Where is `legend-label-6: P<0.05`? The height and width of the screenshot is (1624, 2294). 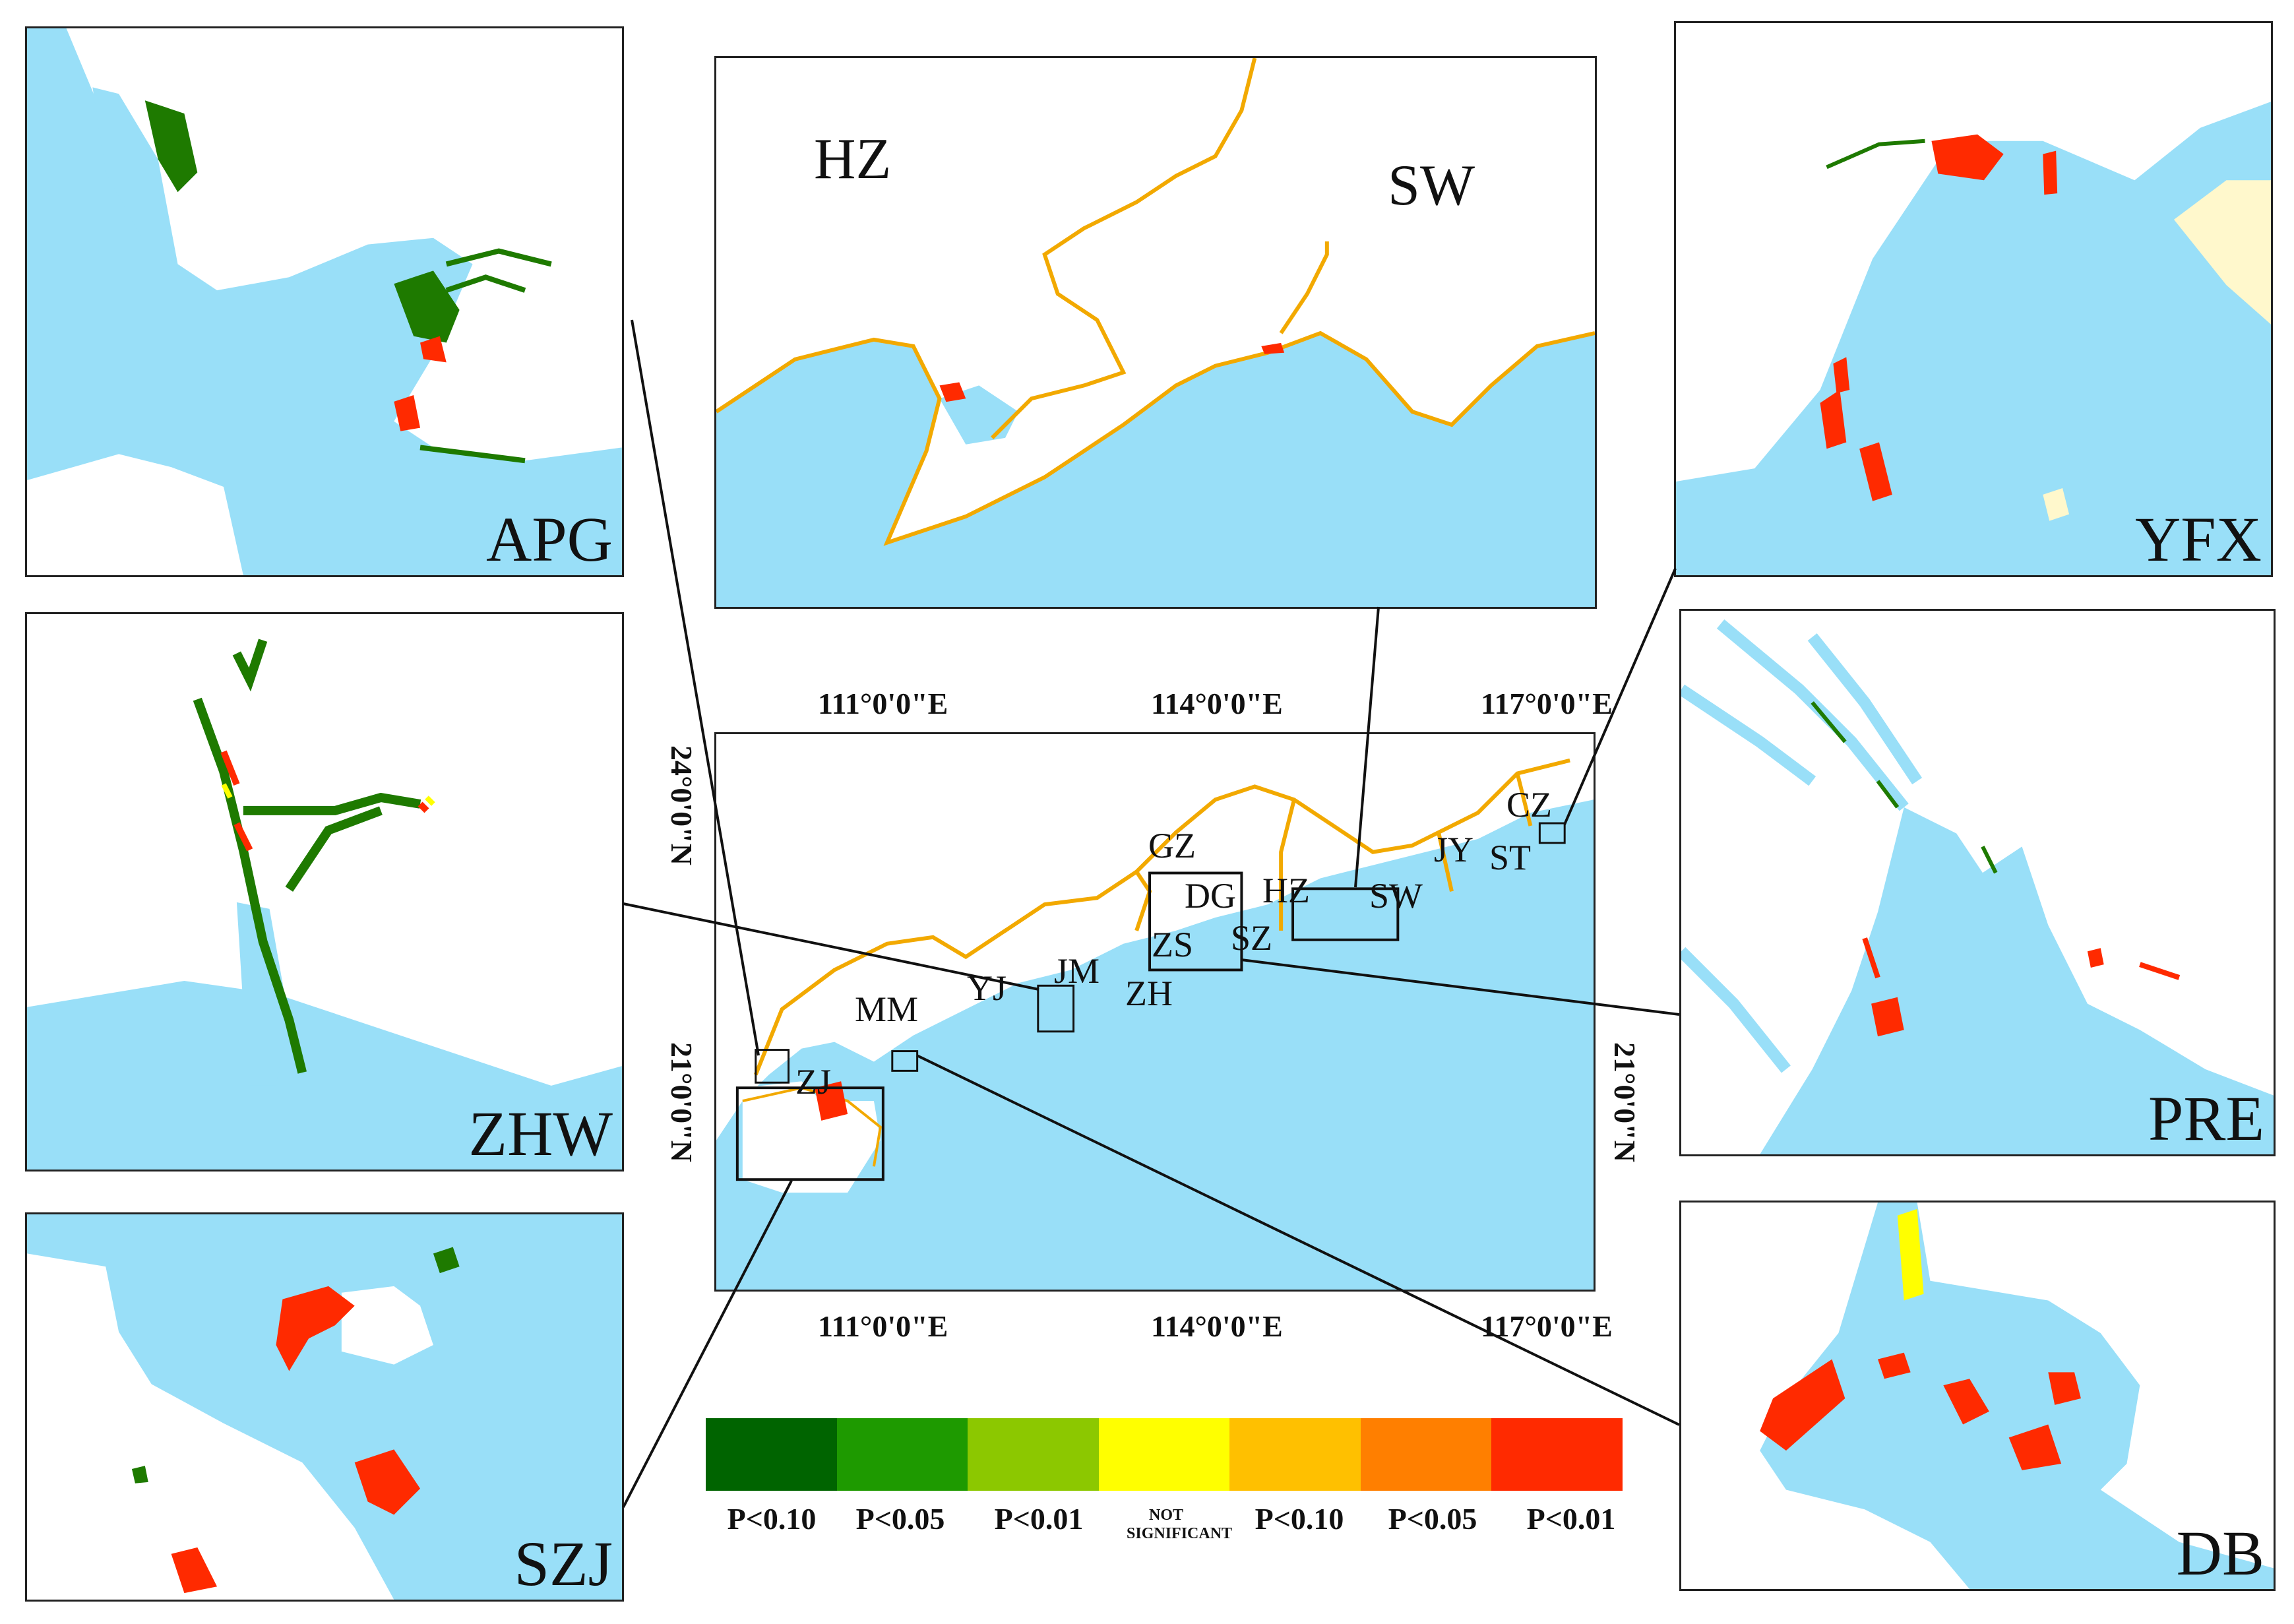 legend-label-6: P<0.05 is located at coordinates (1432, 1519).